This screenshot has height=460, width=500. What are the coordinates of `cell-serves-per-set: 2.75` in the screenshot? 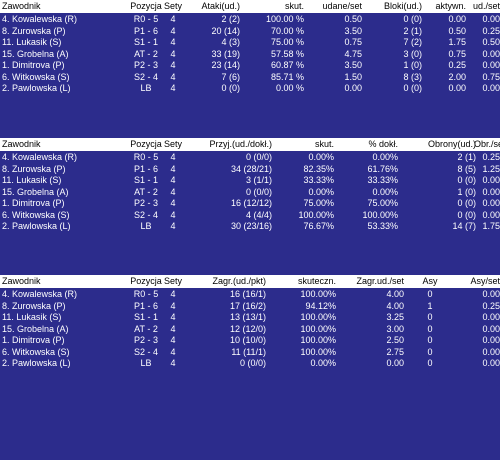 It's located at (395, 351).